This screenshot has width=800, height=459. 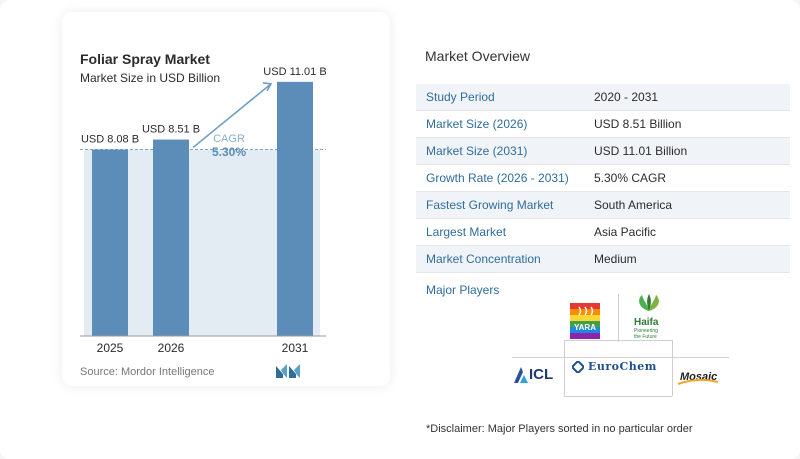 I want to click on eurochem-mark-icon, so click(x=578, y=367).